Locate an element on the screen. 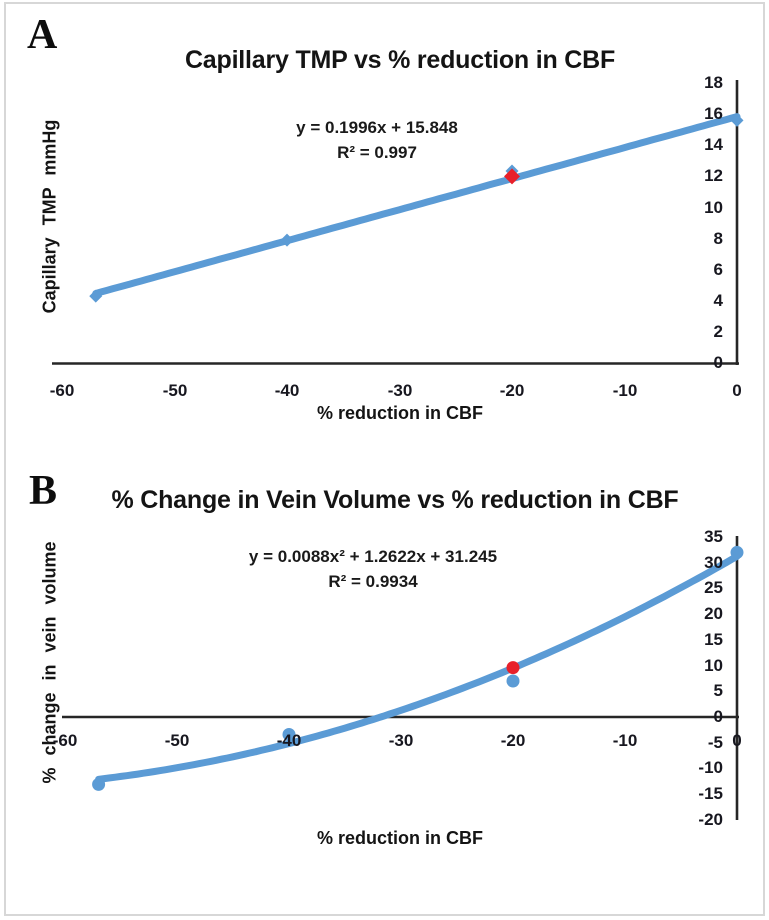 Image resolution: width=769 pixels, height=920 pixels. highlight-point-b is located at coordinates (513, 668).